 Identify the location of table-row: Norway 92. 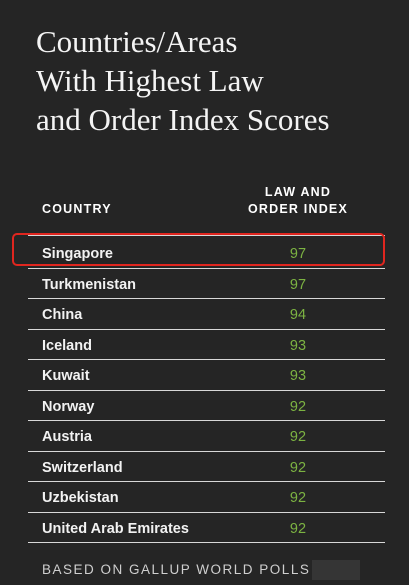
(206, 406).